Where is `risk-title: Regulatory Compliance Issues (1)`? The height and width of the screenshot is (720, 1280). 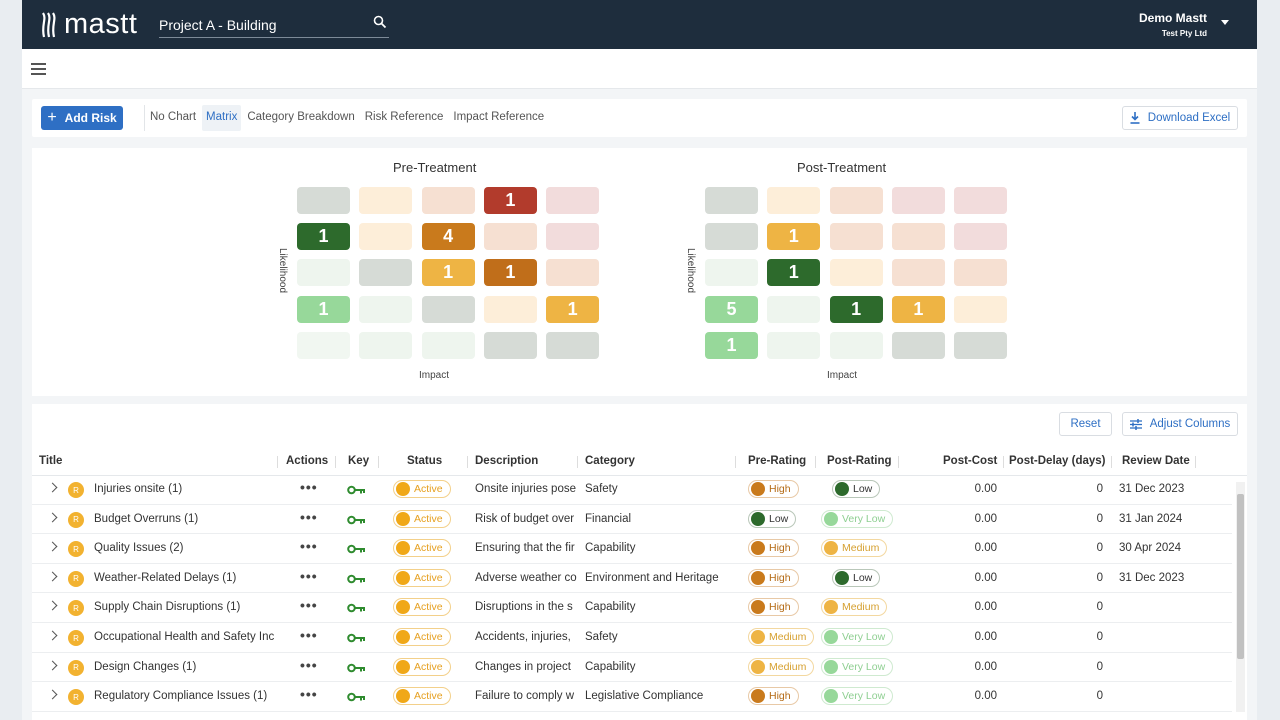 risk-title: Regulatory Compliance Issues (1) is located at coordinates (181, 696).